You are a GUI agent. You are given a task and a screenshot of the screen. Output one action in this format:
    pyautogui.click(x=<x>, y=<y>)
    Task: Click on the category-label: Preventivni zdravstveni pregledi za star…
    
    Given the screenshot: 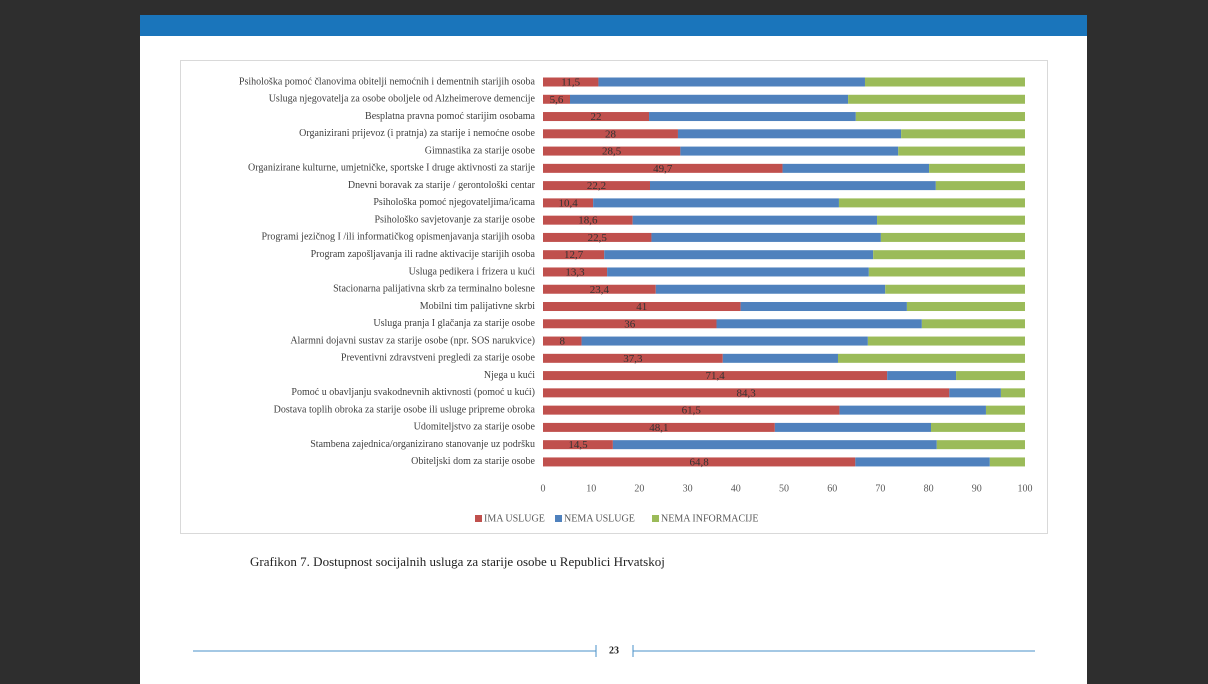 What is the action you would take?
    pyautogui.click(x=438, y=358)
    